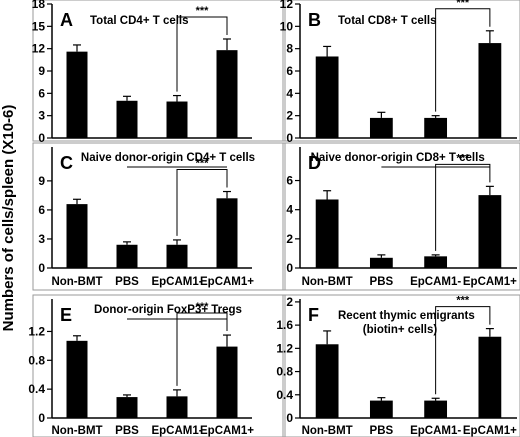  What do you see at coordinates (41, 116) in the screenshot?
I see `y-tick-label: 3` at bounding box center [41, 116].